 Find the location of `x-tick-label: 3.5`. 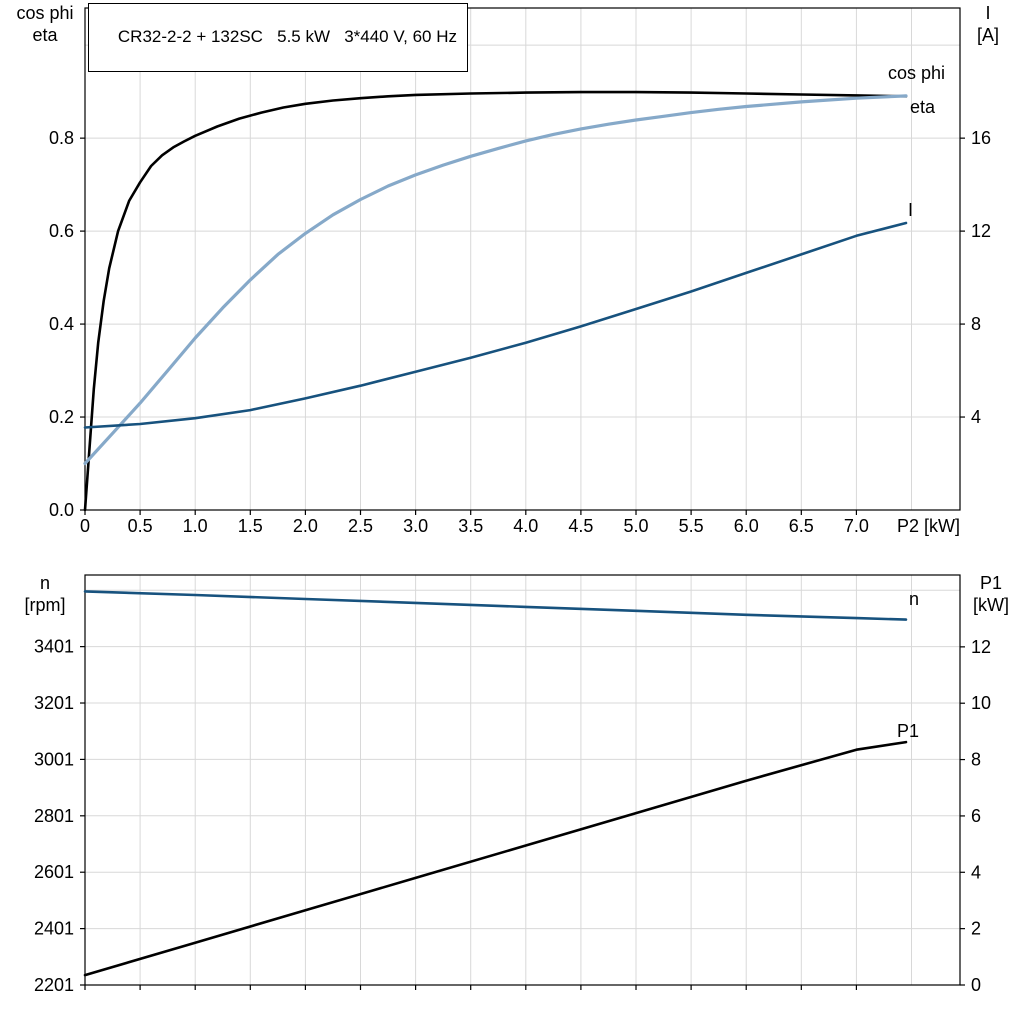

x-tick-label: 3.5 is located at coordinates (470, 526).